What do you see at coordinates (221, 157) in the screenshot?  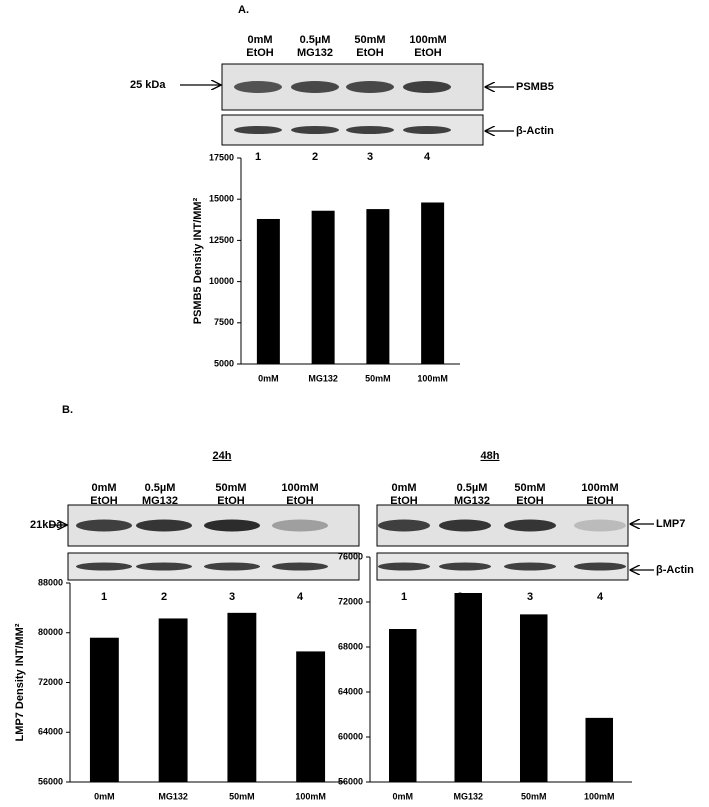 I see `y-tick-label: 17500` at bounding box center [221, 157].